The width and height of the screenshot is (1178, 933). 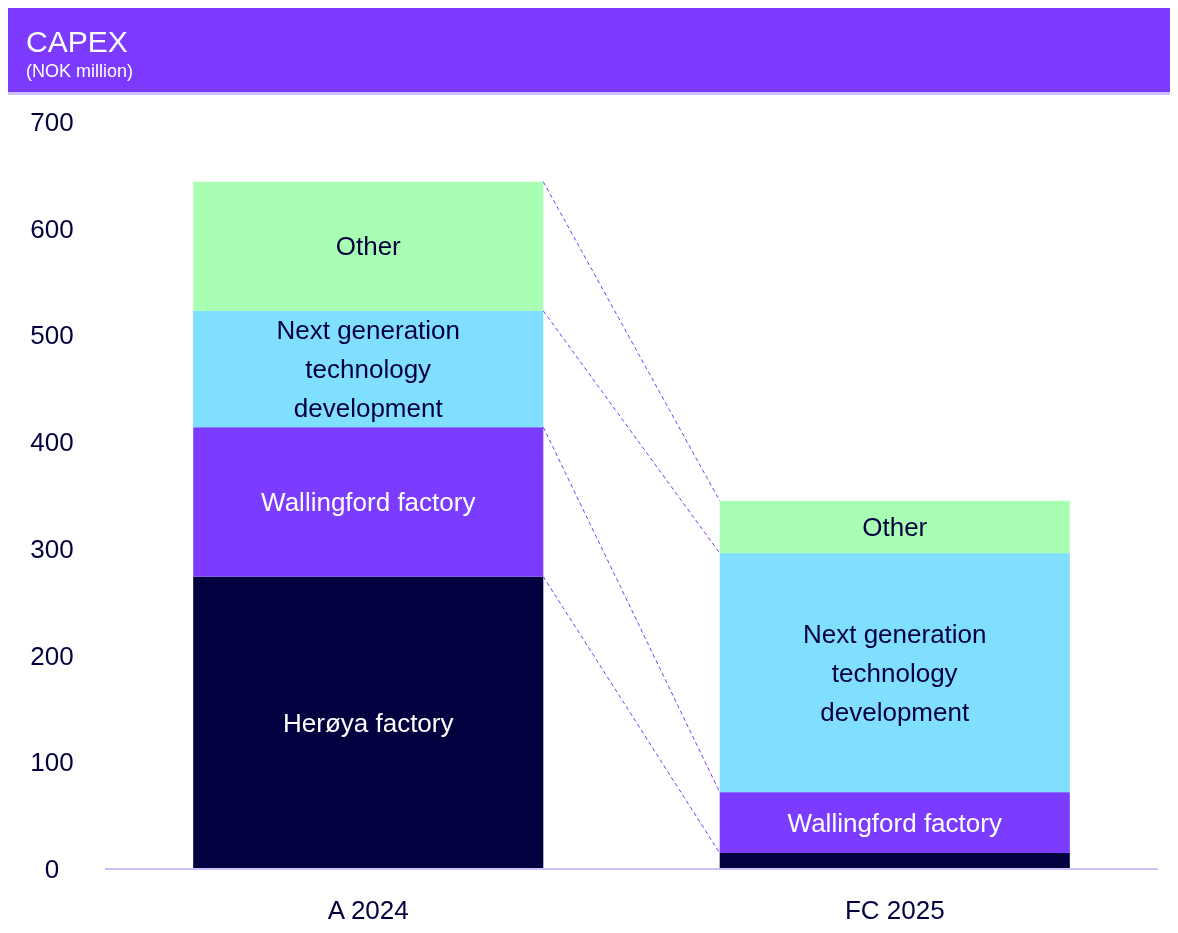 I want to click on series-label: Herøya factory, so click(x=368, y=722).